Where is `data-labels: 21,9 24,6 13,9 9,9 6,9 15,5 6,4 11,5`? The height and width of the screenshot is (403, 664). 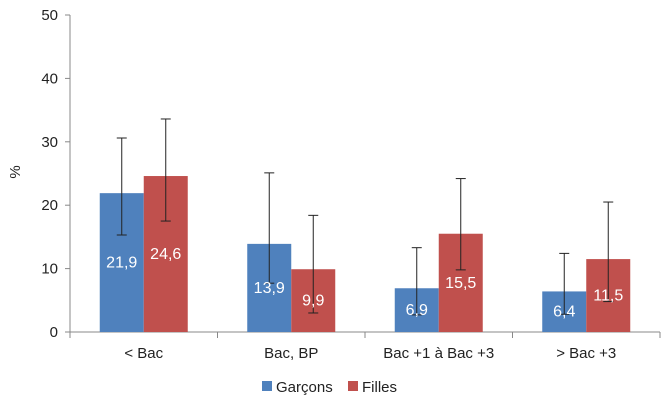 data-labels: 21,9 24,6 13,9 9,9 6,9 15,5 6,4 11,5 is located at coordinates (364, 283).